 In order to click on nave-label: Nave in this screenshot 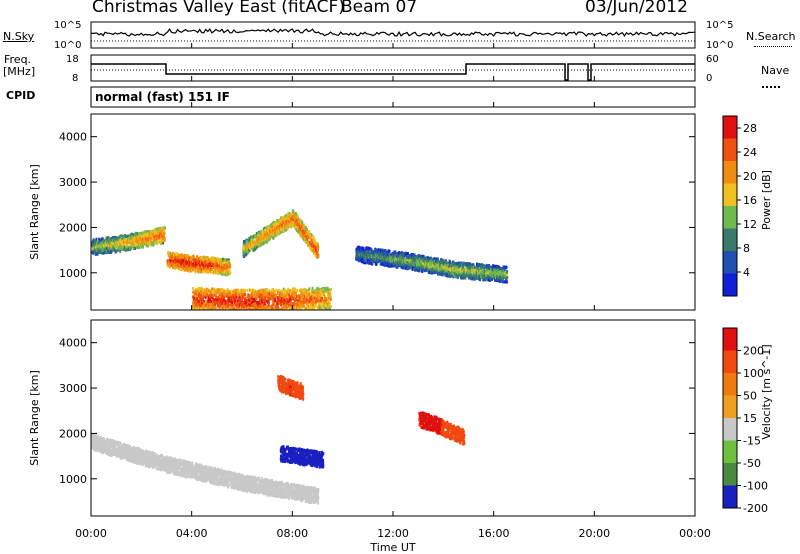, I will do `click(775, 70)`.